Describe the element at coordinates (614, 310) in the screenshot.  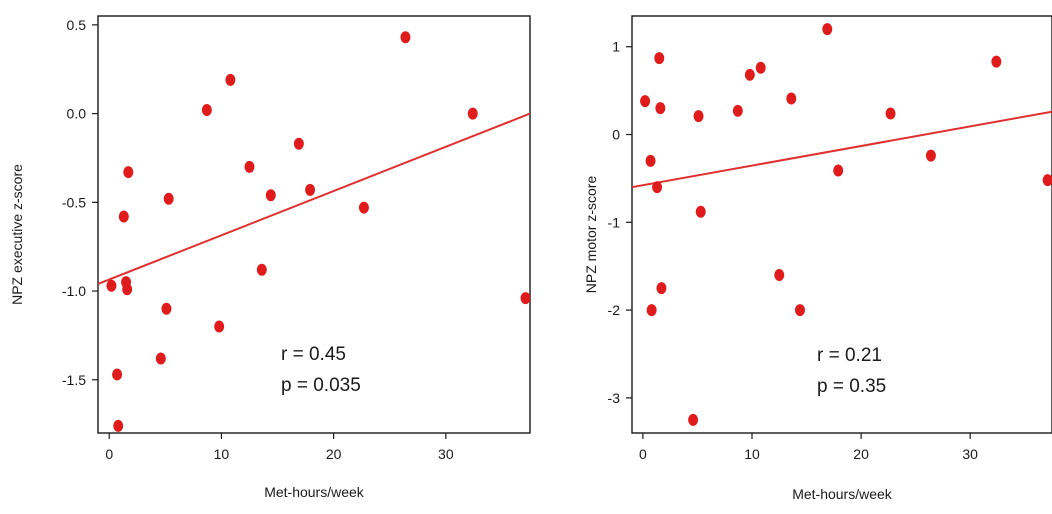
I see `y-tick-label: -2` at that location.